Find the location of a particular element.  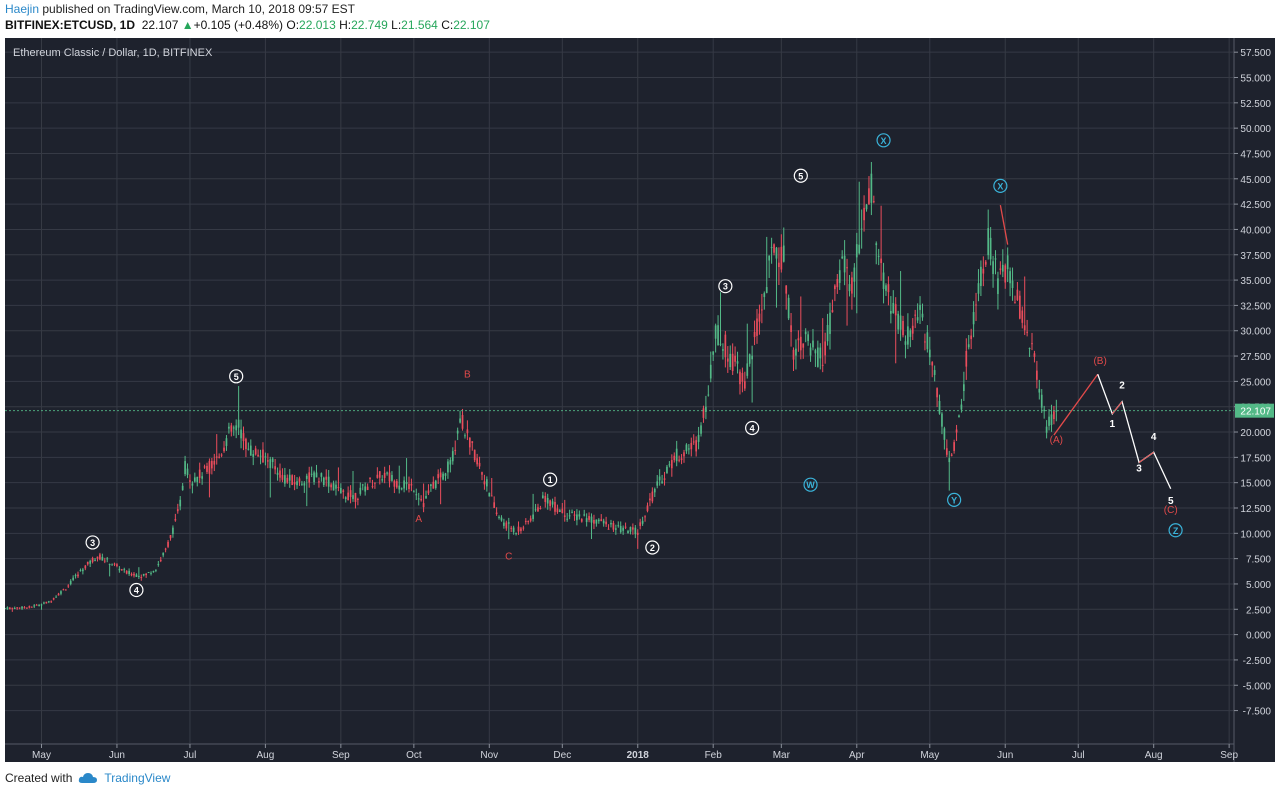

open-value: 22.013 is located at coordinates (317, 25).